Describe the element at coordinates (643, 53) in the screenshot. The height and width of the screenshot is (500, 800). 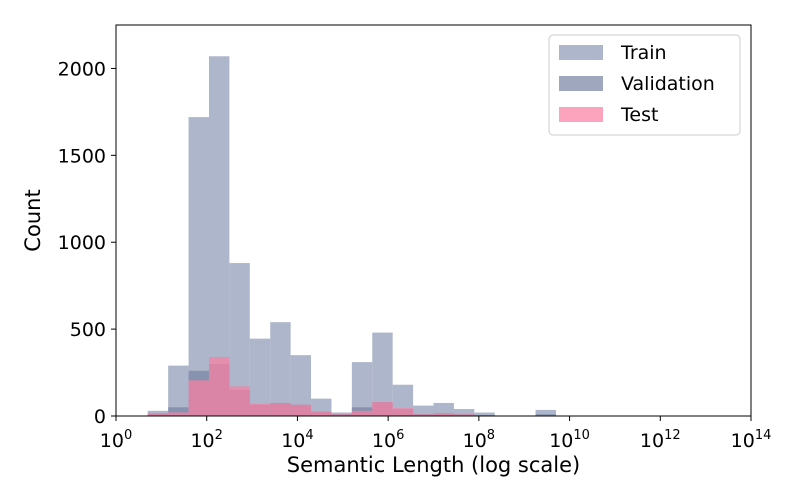
I see `legend-label: Train` at that location.